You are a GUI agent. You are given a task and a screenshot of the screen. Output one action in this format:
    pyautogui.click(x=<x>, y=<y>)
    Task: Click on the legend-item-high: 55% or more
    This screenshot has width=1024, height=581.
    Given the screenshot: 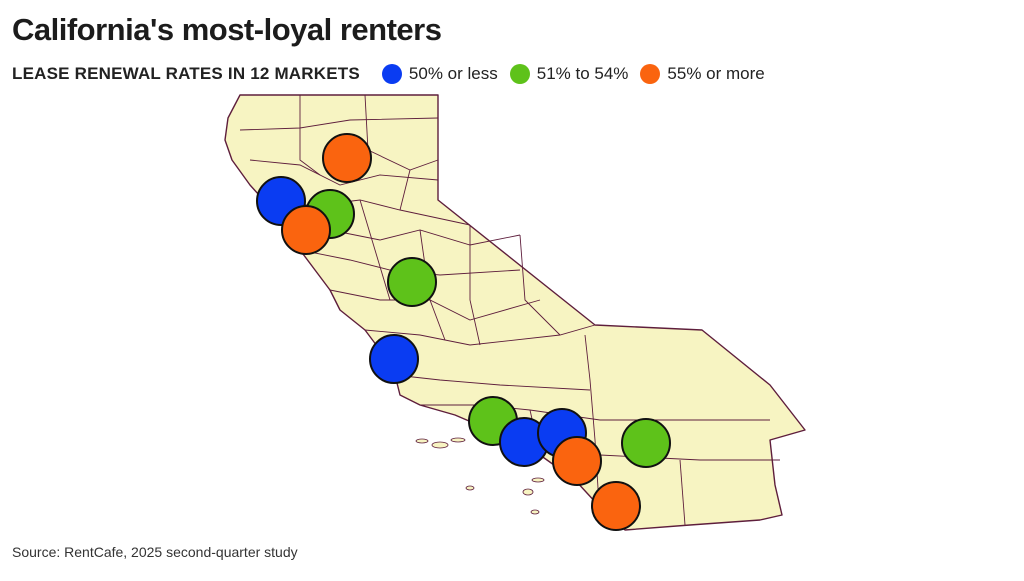 What is the action you would take?
    pyautogui.click(x=702, y=74)
    